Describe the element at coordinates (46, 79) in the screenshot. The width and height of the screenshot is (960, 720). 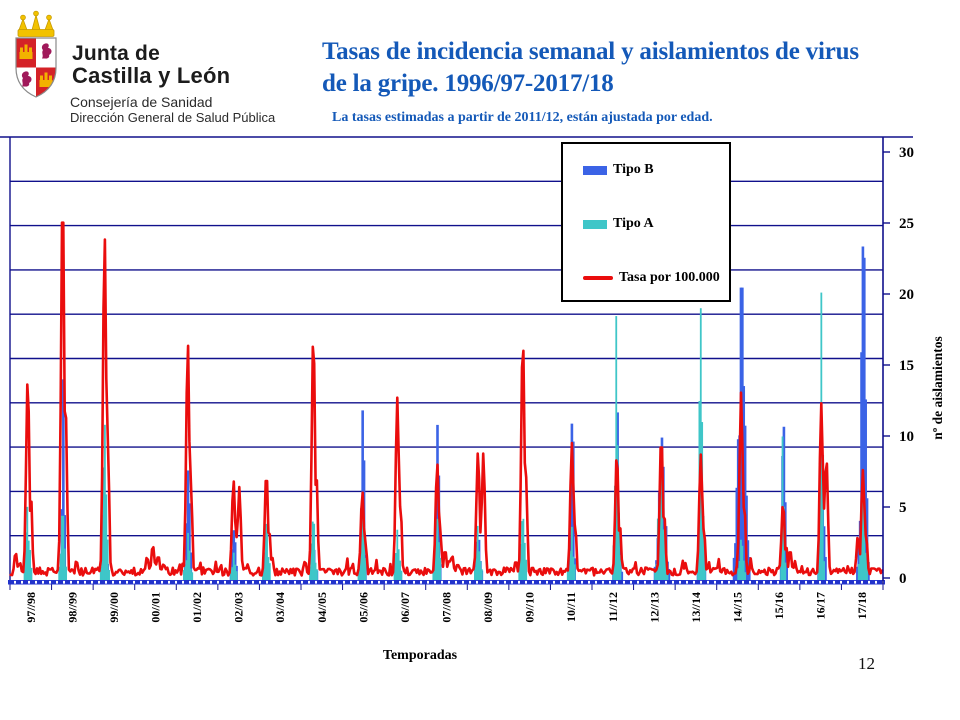
I see `castle-icon` at that location.